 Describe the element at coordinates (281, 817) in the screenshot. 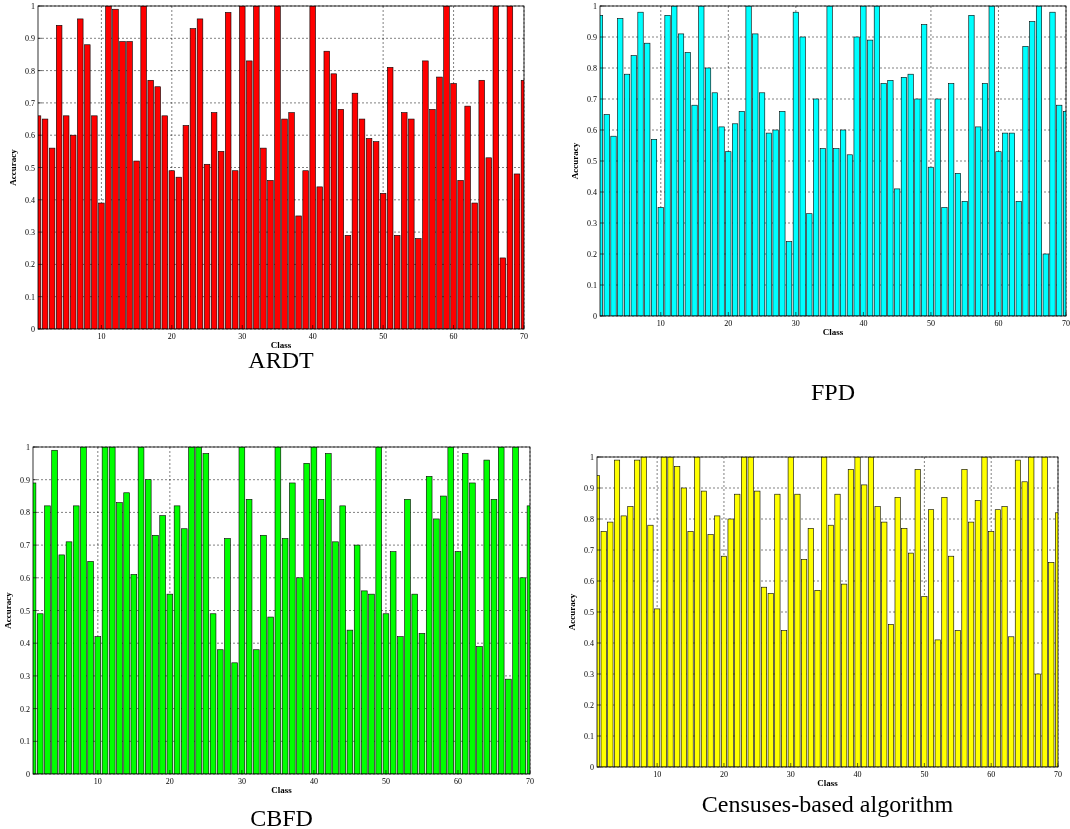

I see `text: CBFD` at that location.